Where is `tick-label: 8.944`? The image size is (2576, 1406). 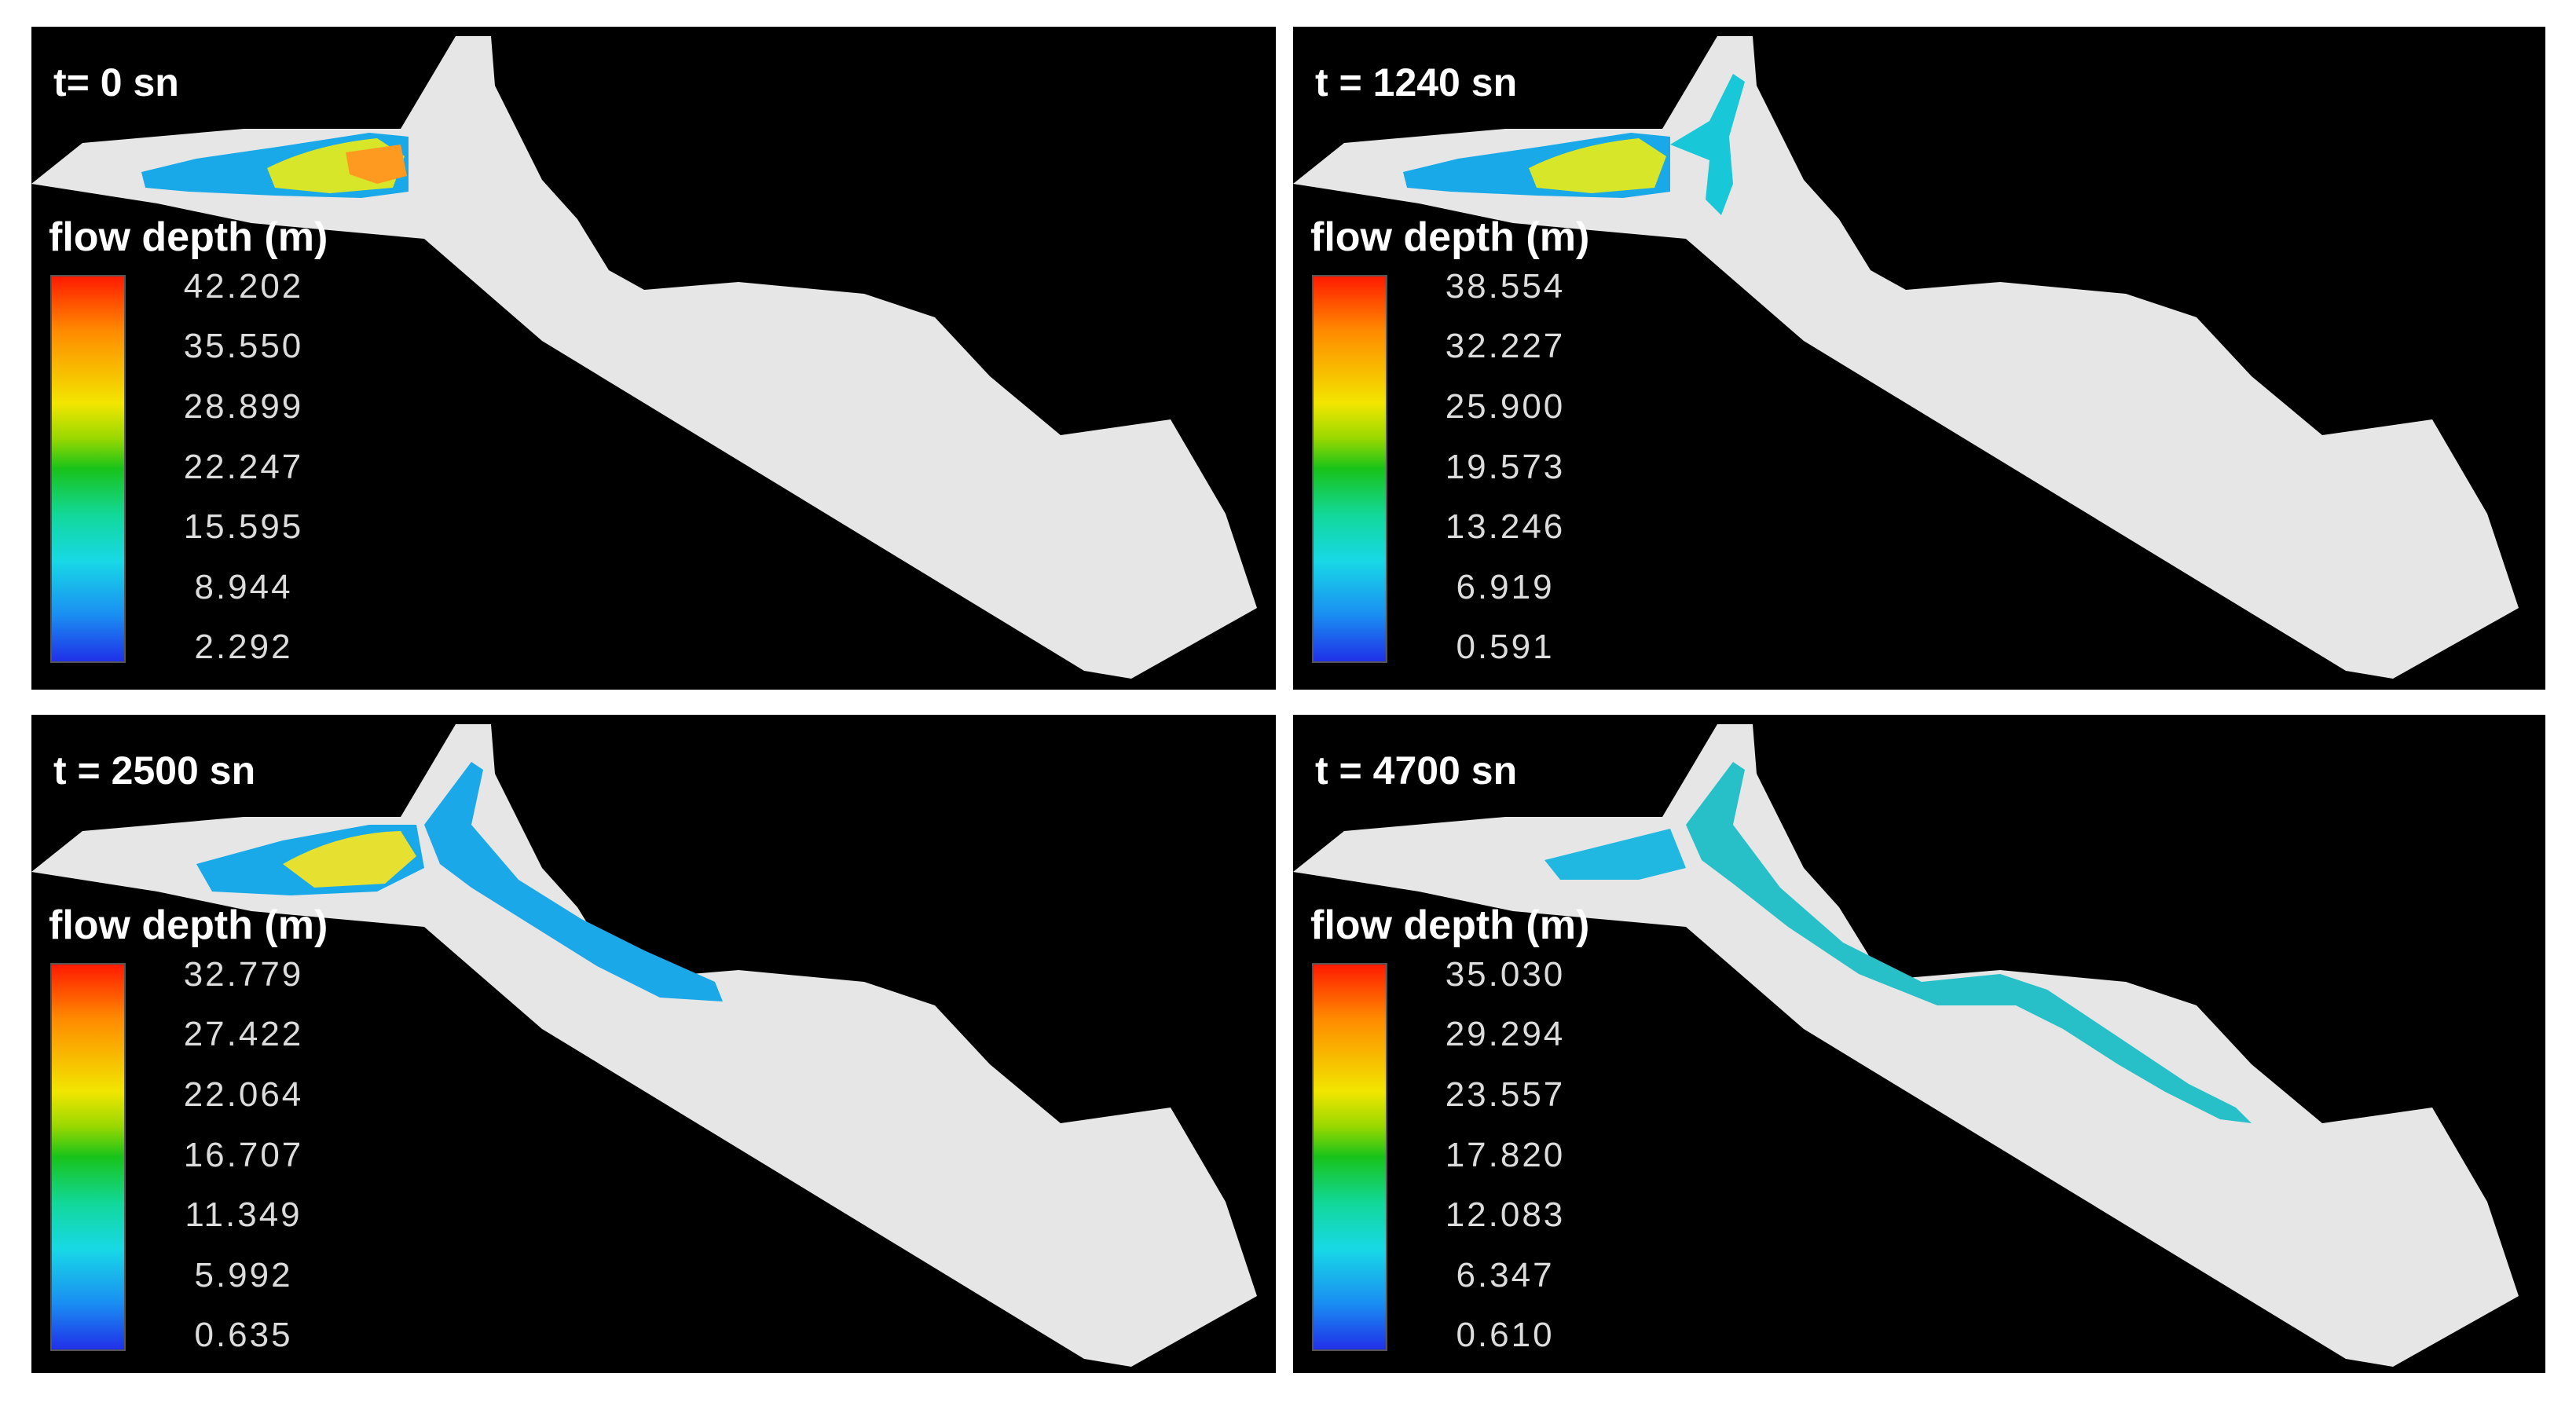
tick-label: 8.944 is located at coordinates (244, 586).